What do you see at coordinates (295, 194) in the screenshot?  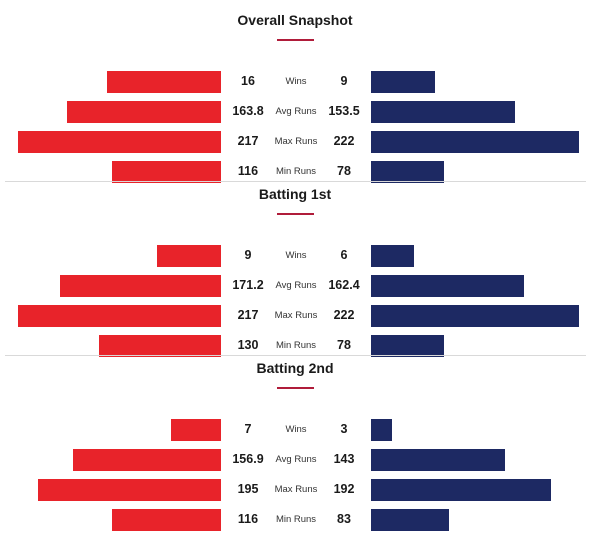 I see `section-title: Batting 1st` at bounding box center [295, 194].